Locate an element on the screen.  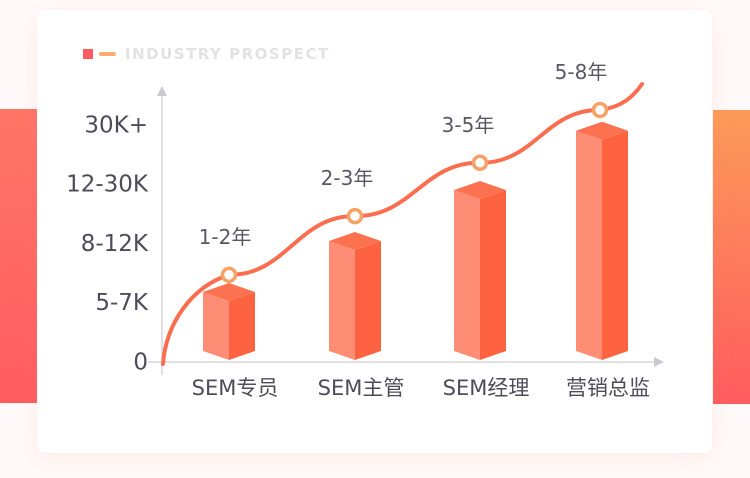
legend-square-icon is located at coordinates (88, 54).